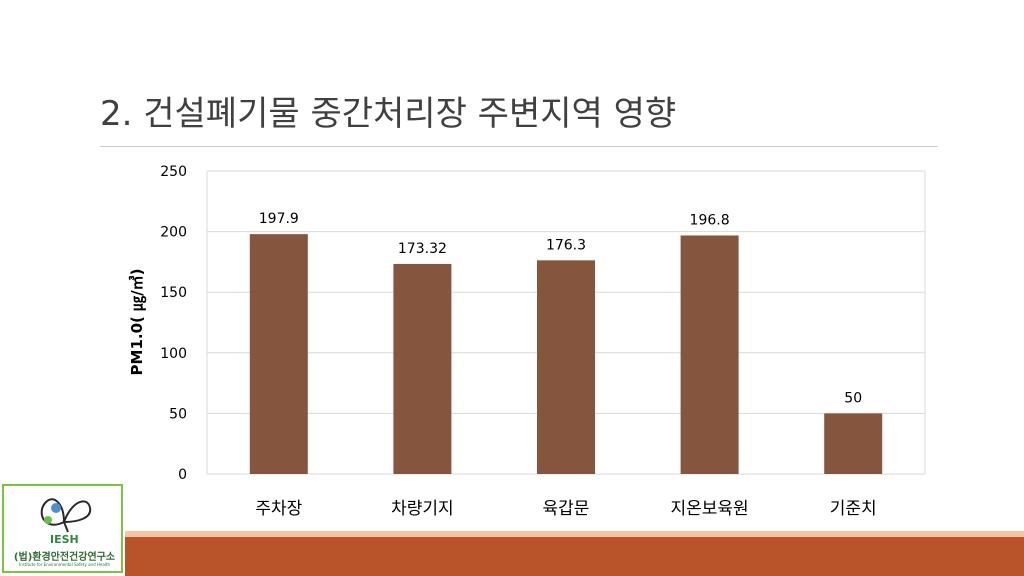  What do you see at coordinates (422, 509) in the screenshot?
I see `x-tick-label: 차량기지` at bounding box center [422, 509].